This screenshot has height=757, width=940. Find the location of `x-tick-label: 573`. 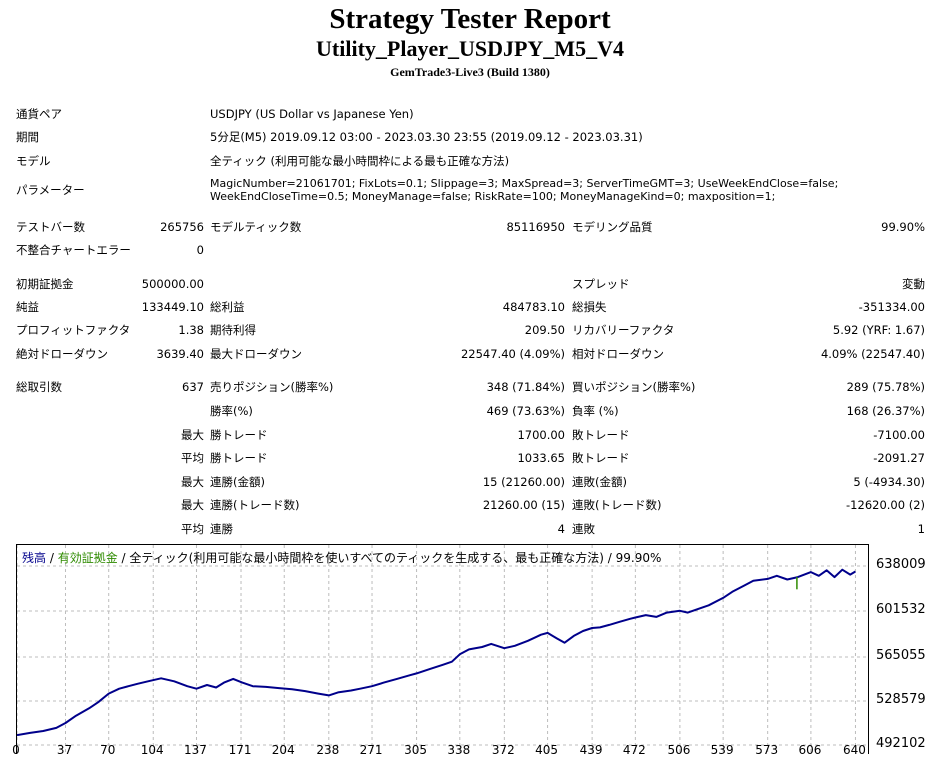

x-tick-label: 573 is located at coordinates (767, 750).